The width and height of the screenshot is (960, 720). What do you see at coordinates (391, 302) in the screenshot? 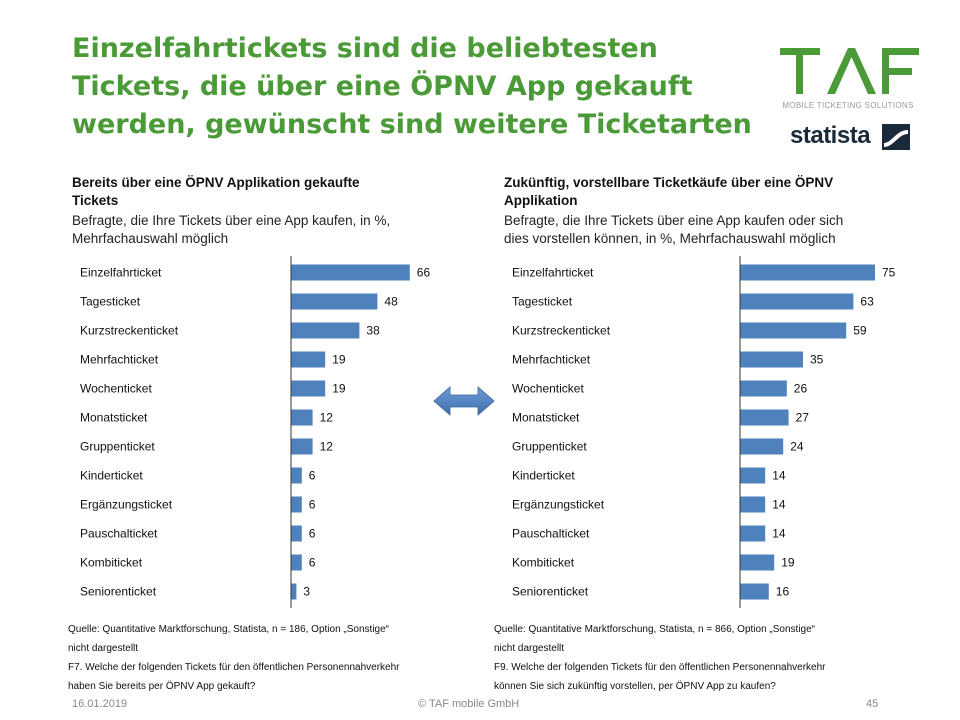
I see `left-chart-value-label: 48` at bounding box center [391, 302].